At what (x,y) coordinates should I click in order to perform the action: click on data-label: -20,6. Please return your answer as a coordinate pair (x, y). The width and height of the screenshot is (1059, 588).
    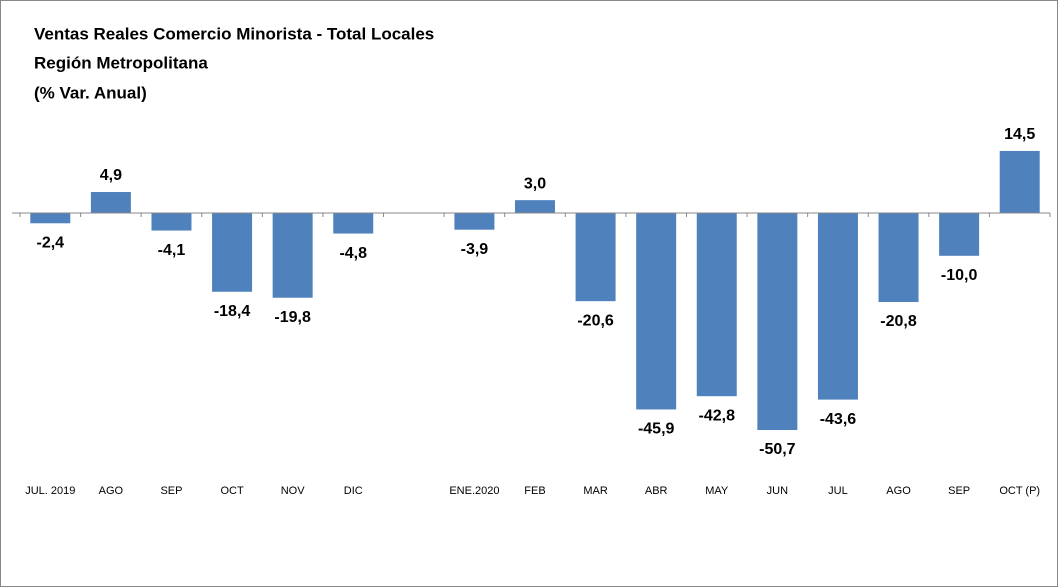
    Looking at the image, I should click on (595, 320).